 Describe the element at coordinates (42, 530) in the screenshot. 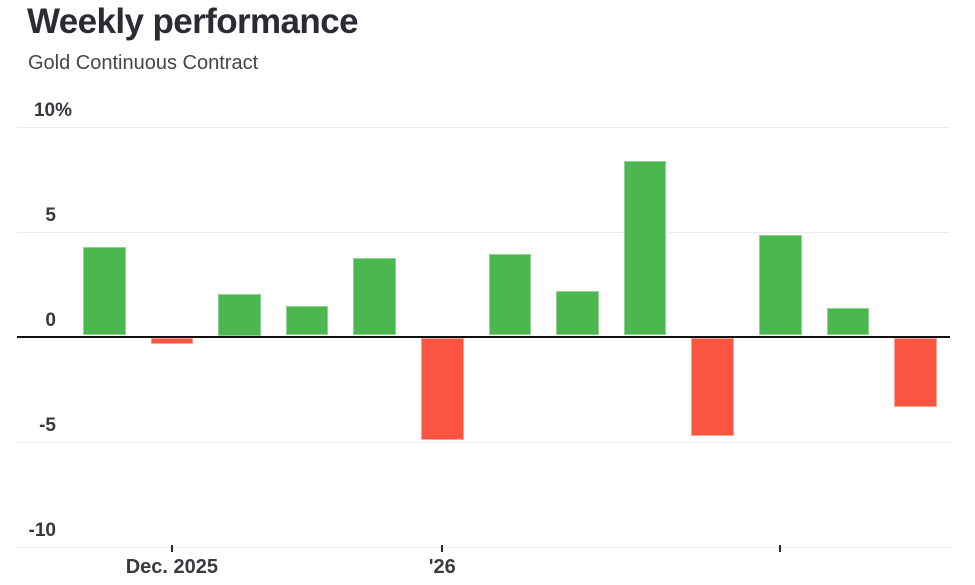

I see `y-axis-label: -10` at that location.